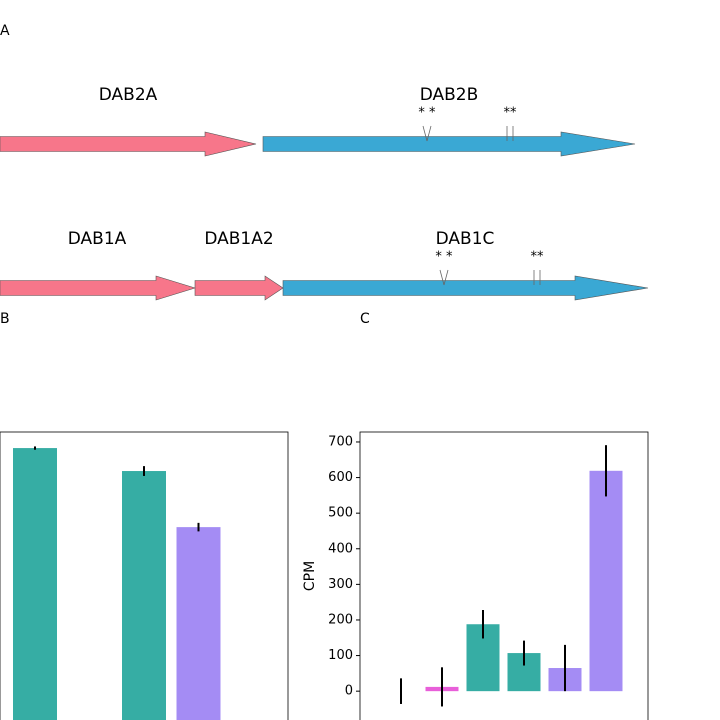 Image resolution: width=720 pixels, height=720 pixels. I want to click on y-tick-label: 0, so click(349, 691).